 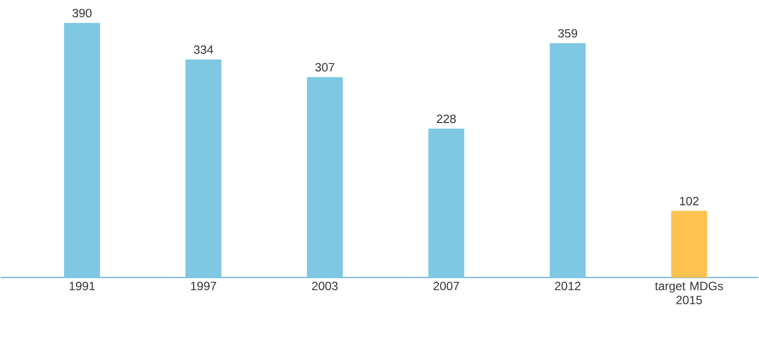 What do you see at coordinates (325, 286) in the screenshot?
I see `x-tick-label: 2003` at bounding box center [325, 286].